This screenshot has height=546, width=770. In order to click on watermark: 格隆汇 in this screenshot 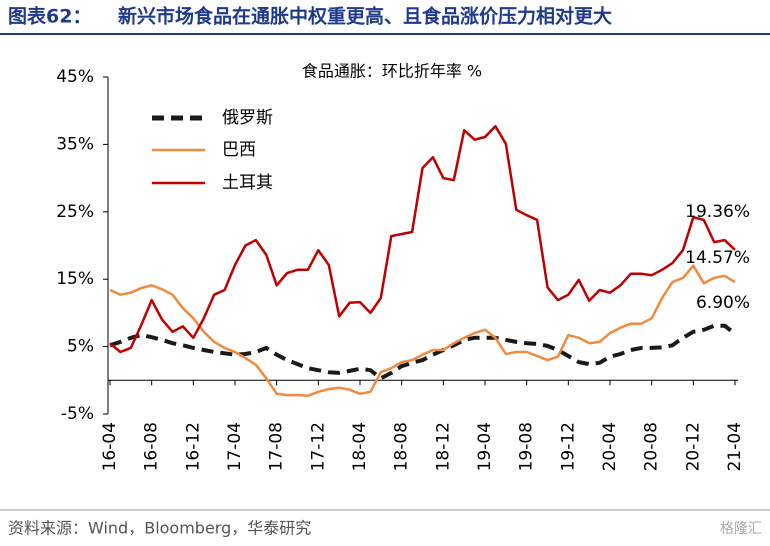, I will do `click(741, 529)`.